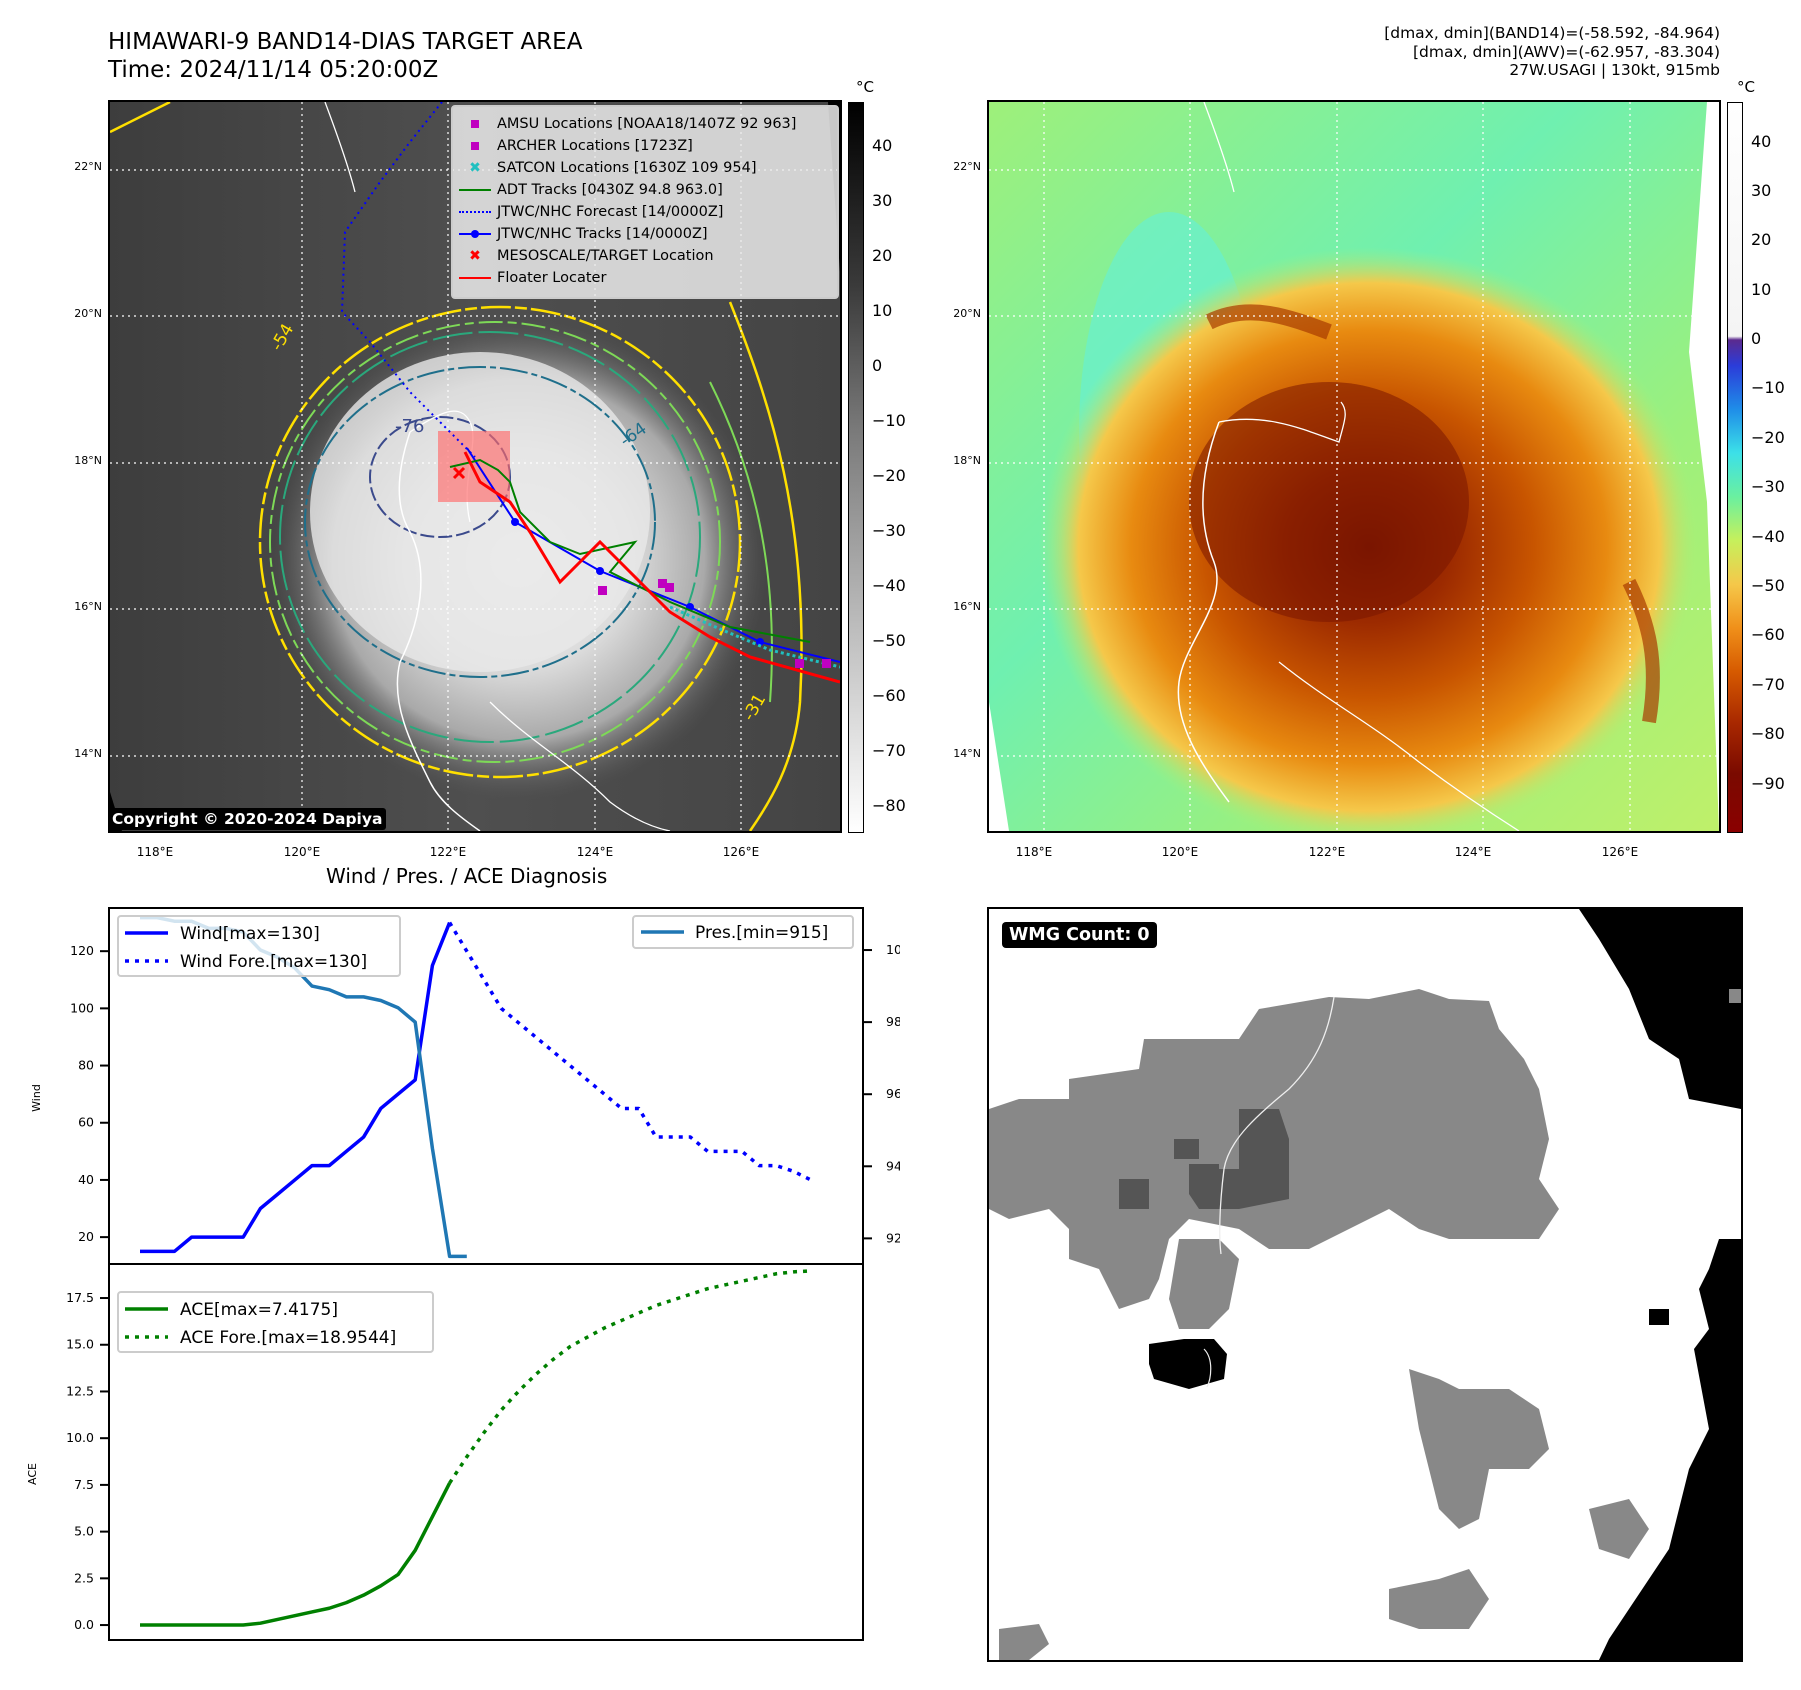  What do you see at coordinates (259, 946) in the screenshot?
I see `wind-legend: Wind[max=130] Wind Fore.[max=130]` at bounding box center [259, 946].